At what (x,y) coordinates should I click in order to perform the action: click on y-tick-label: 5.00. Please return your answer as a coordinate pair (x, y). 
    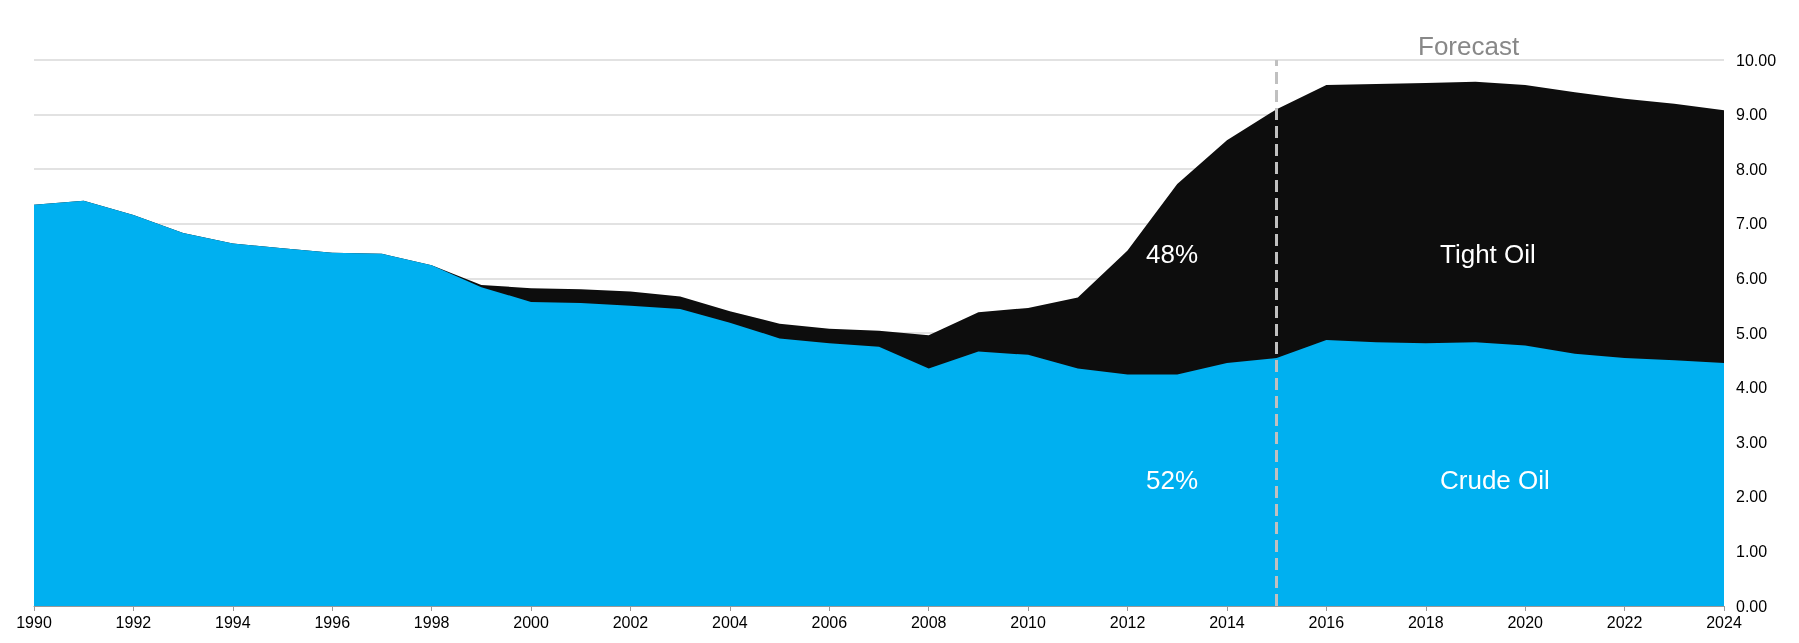
    Looking at the image, I should click on (1752, 333).